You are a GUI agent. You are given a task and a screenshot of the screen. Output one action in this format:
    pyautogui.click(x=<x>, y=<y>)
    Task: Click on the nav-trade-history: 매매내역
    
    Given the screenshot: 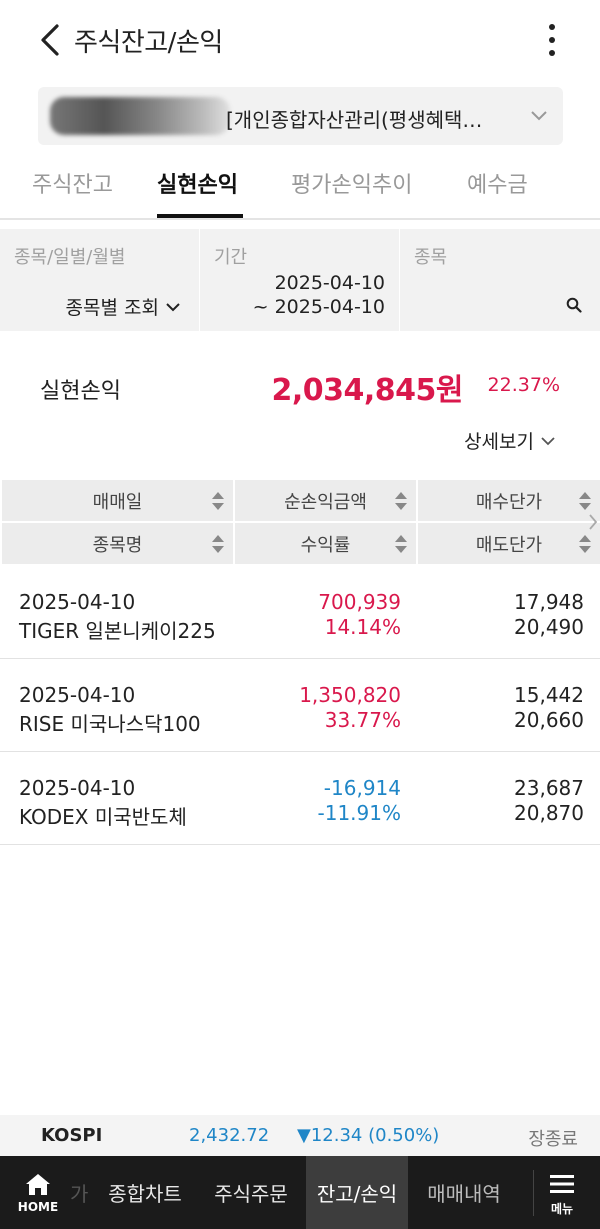 What is the action you would take?
    pyautogui.click(x=464, y=1194)
    